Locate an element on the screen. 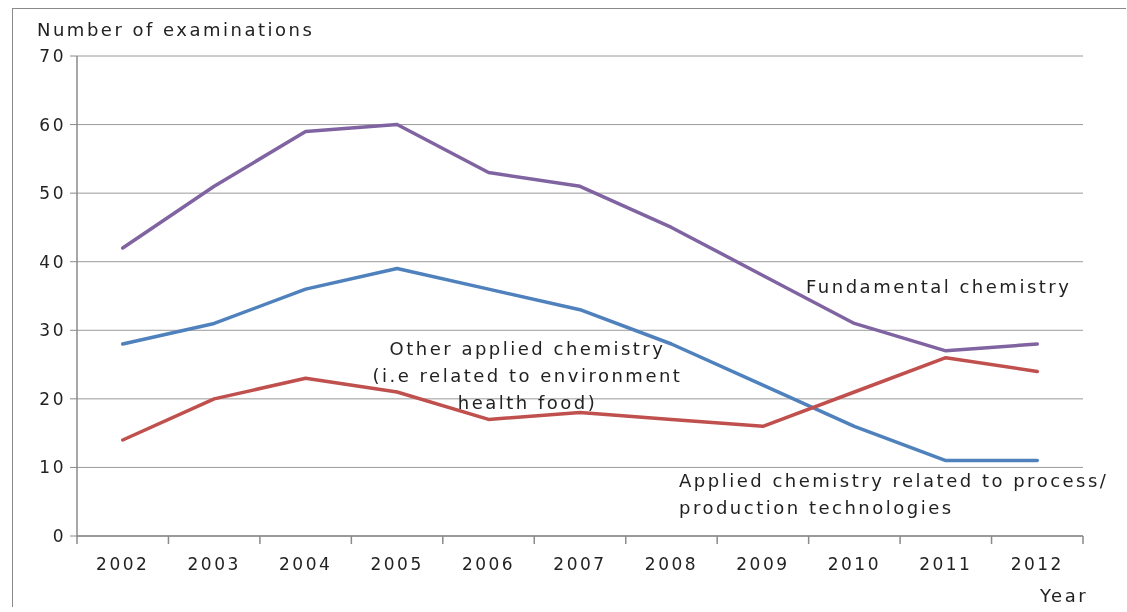 The height and width of the screenshot is (612, 1127). y-tick-label: 30 is located at coordinates (52, 330).